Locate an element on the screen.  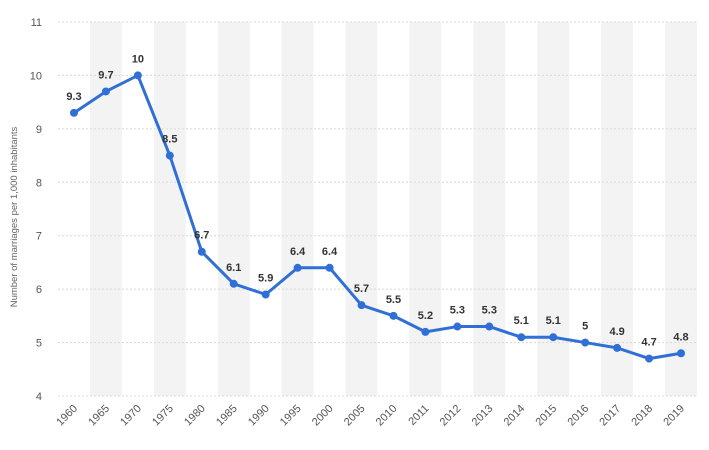
x-tick-label: 2014 is located at coordinates (515, 416).